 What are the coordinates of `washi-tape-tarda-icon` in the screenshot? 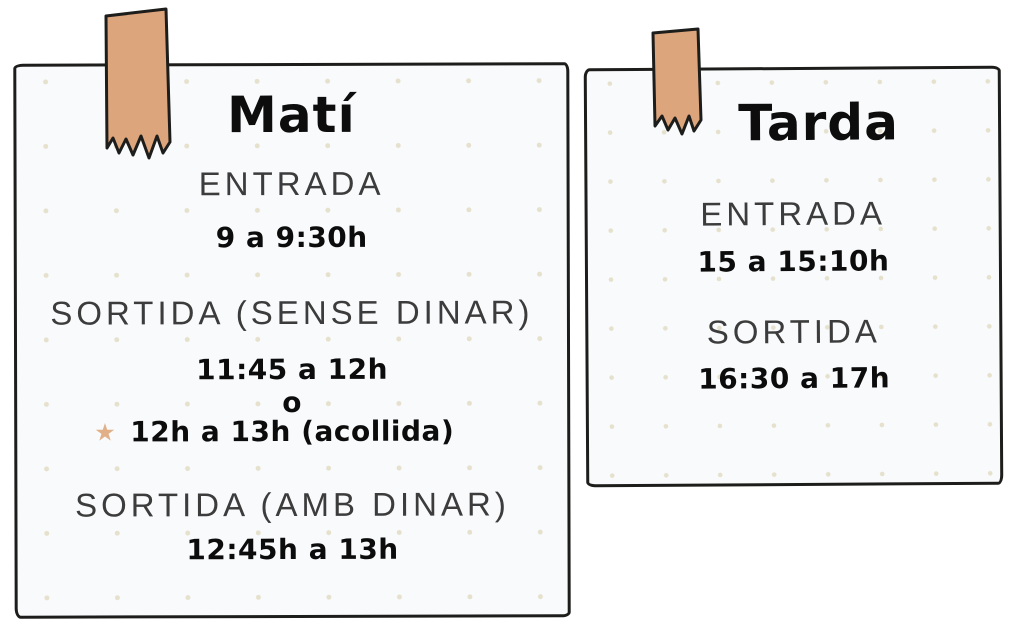 It's located at (677, 81).